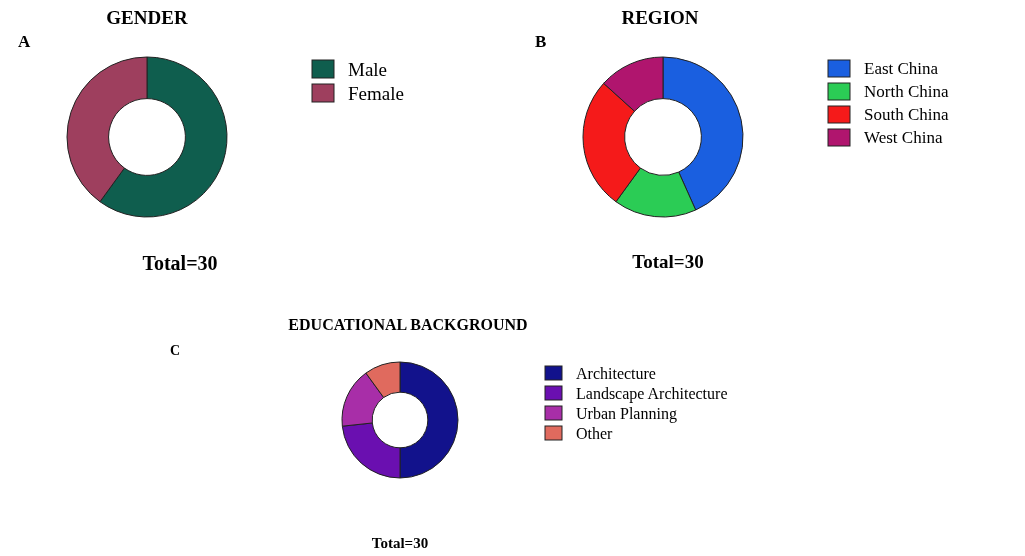  Describe the element at coordinates (595, 433) in the screenshot. I see `legend-label: Other` at that location.